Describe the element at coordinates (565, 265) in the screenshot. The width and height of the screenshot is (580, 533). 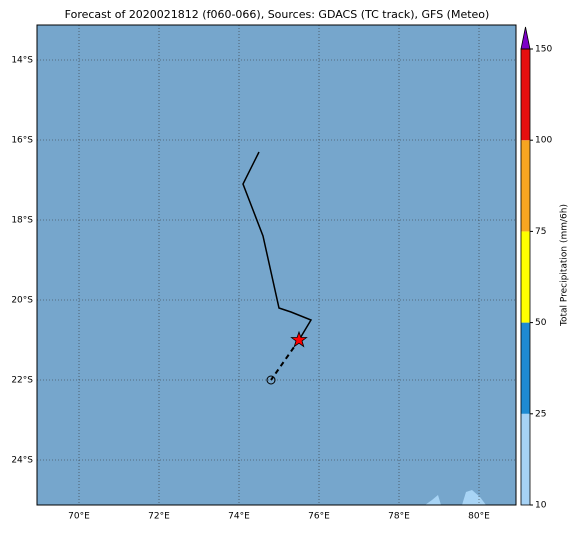
I see `colorbar-label: Total Precipitation (mm/6h)` at that location.